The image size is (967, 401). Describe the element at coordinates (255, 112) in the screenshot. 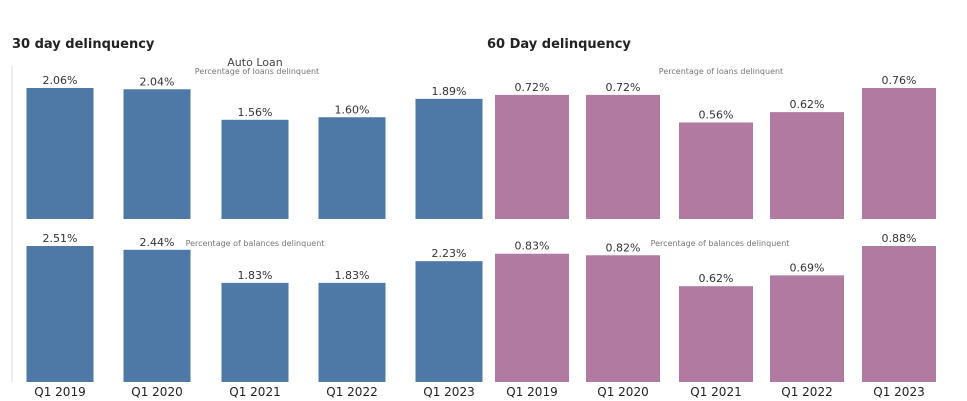

I see `bar-value-label: 1.56%` at that location.